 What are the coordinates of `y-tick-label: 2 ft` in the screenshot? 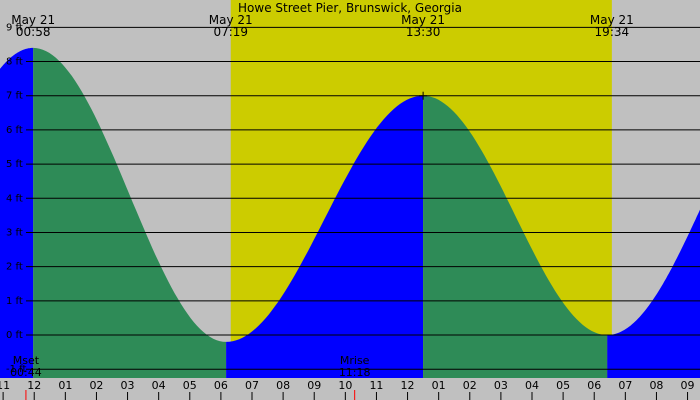 It's located at (14, 267).